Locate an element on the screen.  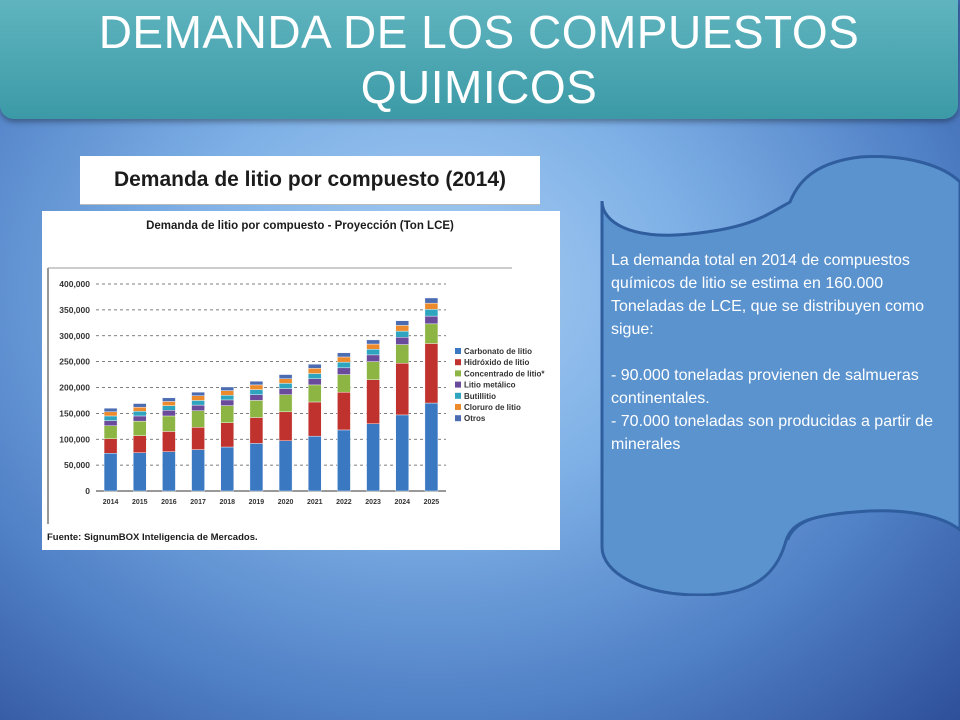
legend-label: Hidróxido de litio is located at coordinates (496, 362).